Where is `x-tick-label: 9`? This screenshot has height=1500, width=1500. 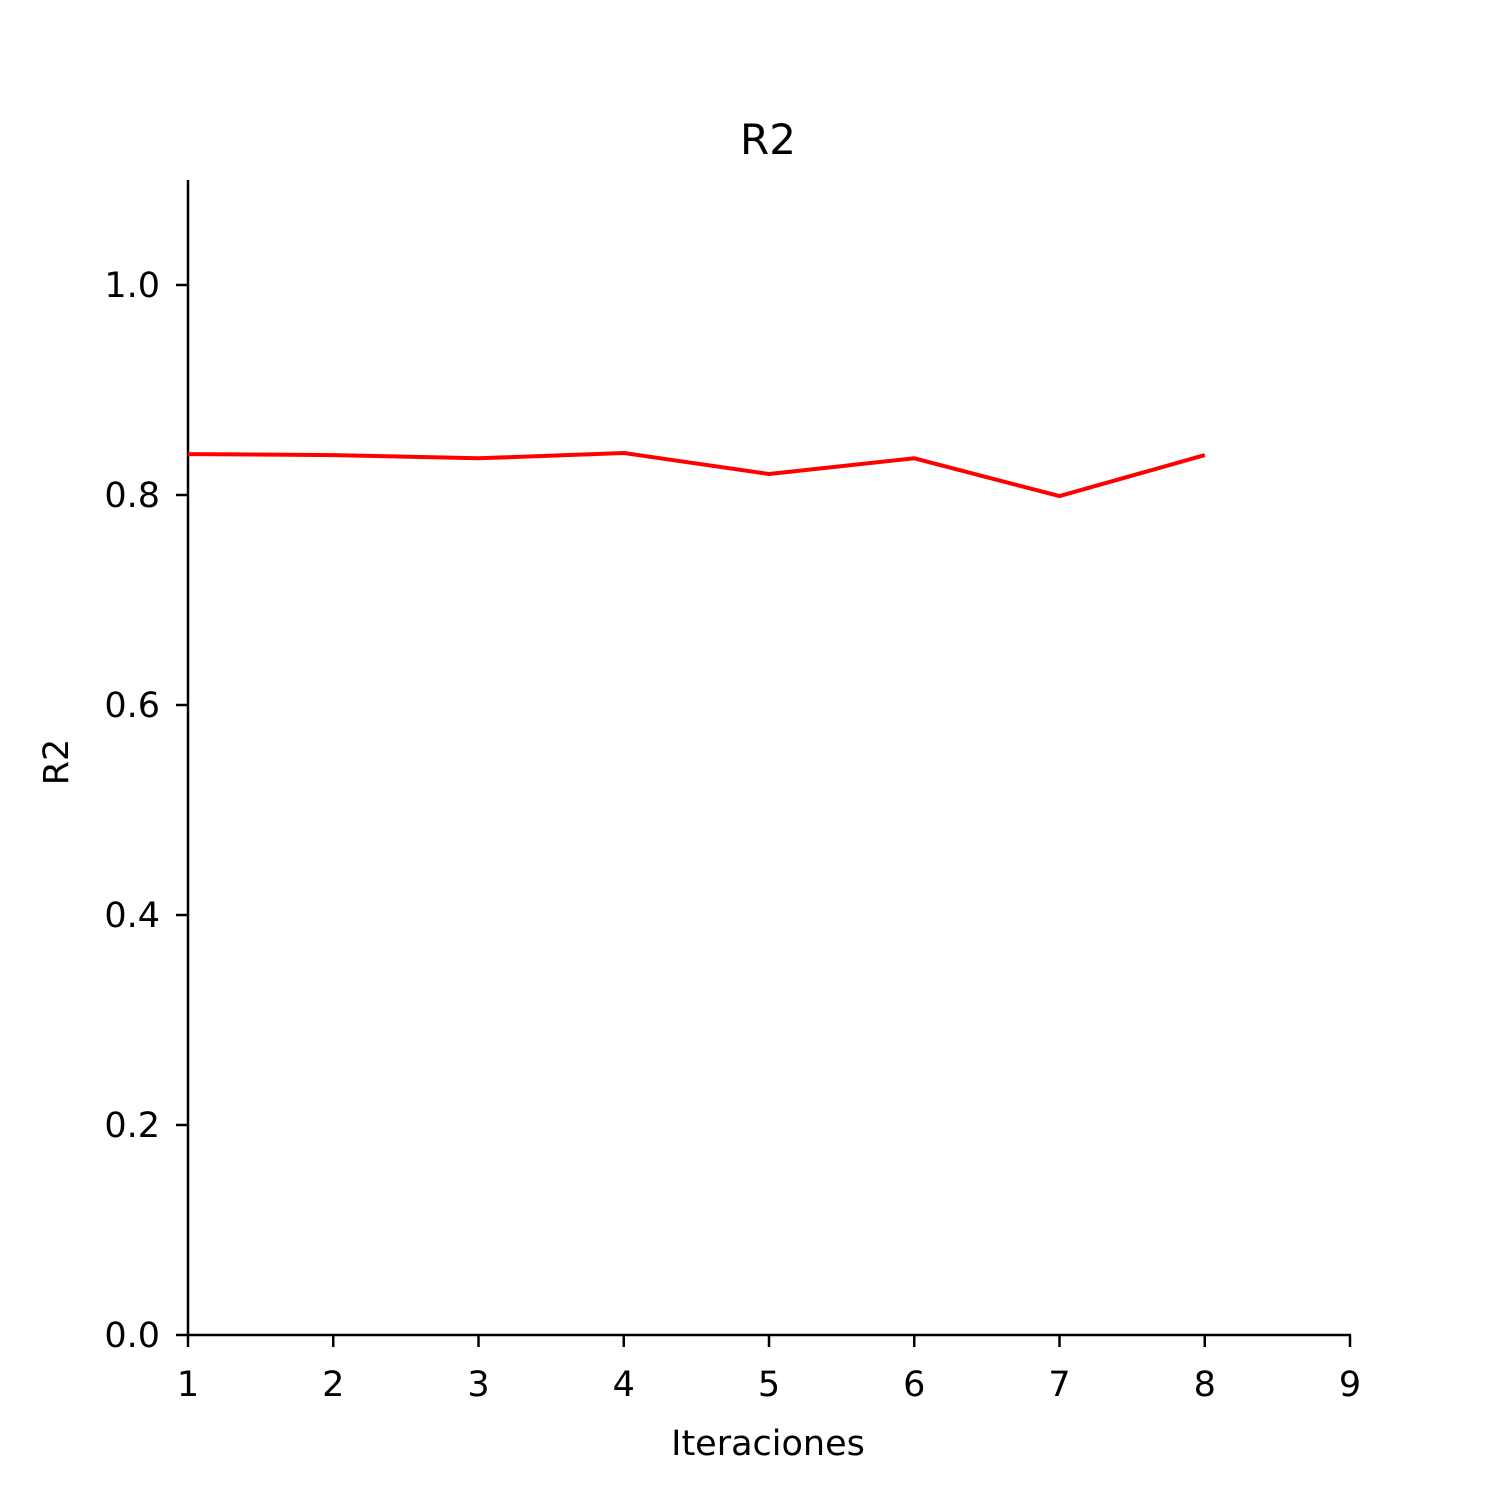 x-tick-label: 9 is located at coordinates (1350, 1385).